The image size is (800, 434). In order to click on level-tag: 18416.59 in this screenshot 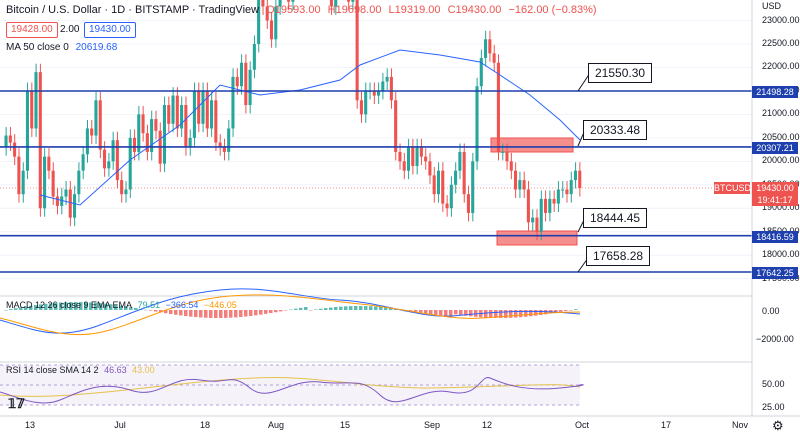, I will do `click(775, 237)`.